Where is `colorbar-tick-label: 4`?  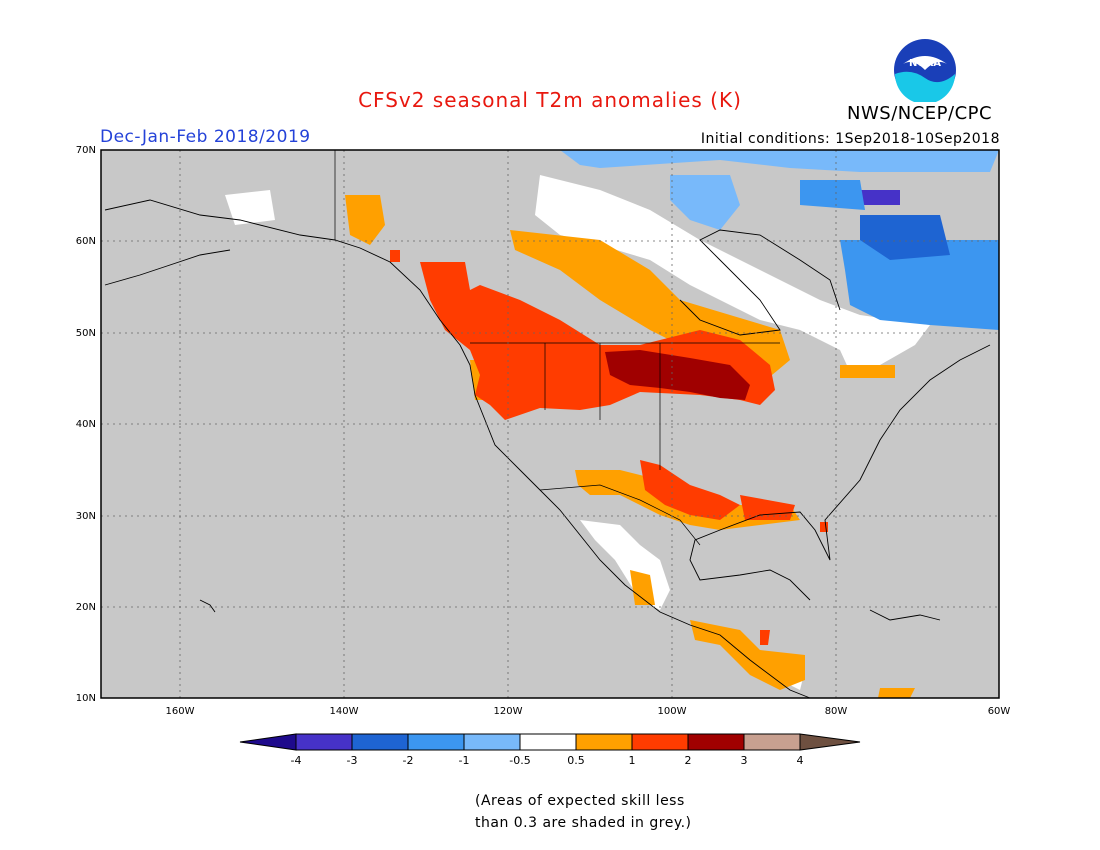 colorbar-tick-label: 4 is located at coordinates (800, 760).